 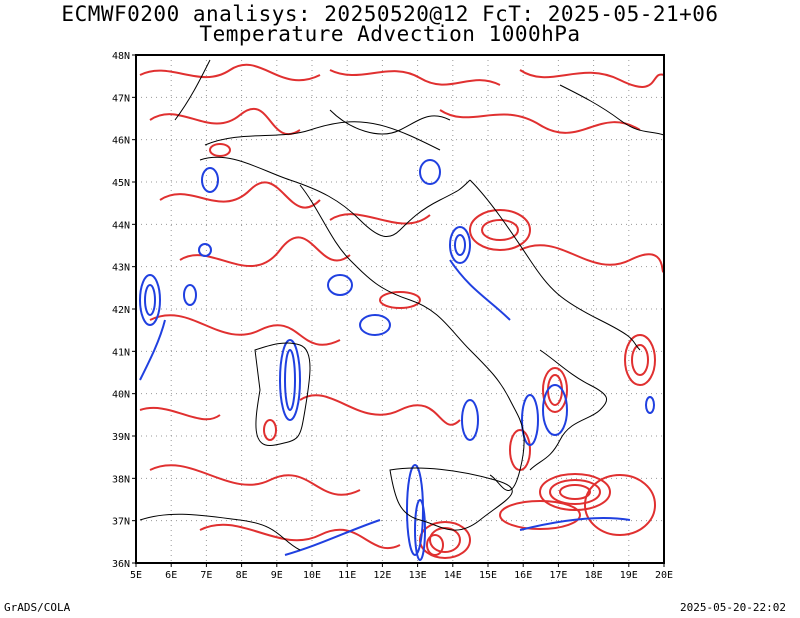 I want to click on lat-tick-label: 43N, so click(x=121, y=268).